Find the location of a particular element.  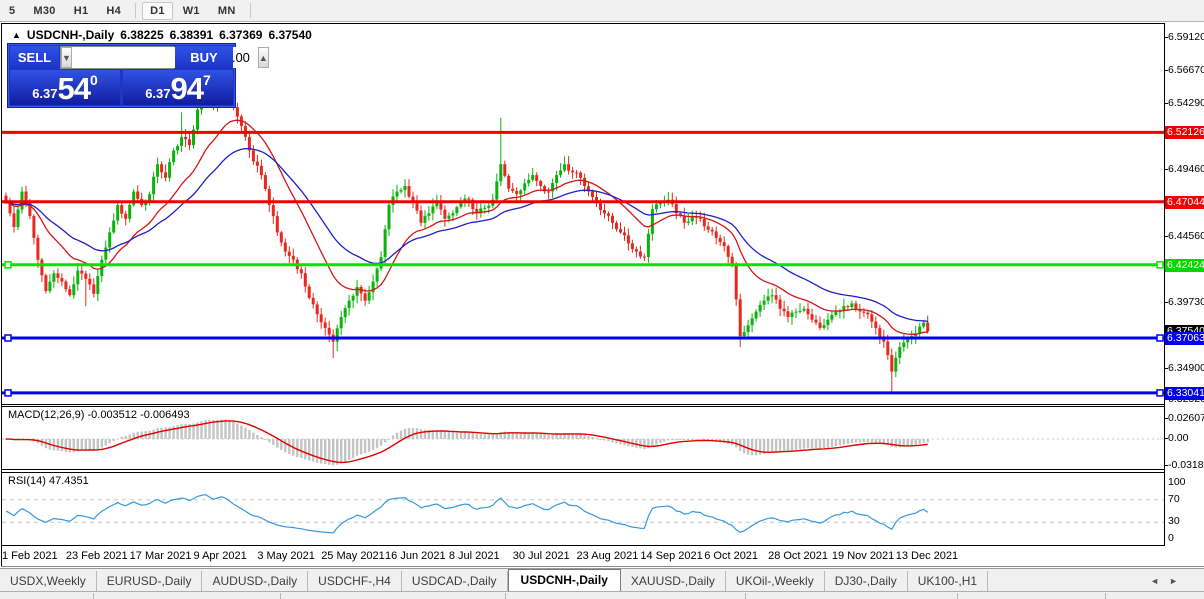

price-tick: 6.56670 is located at coordinates (1186, 70).